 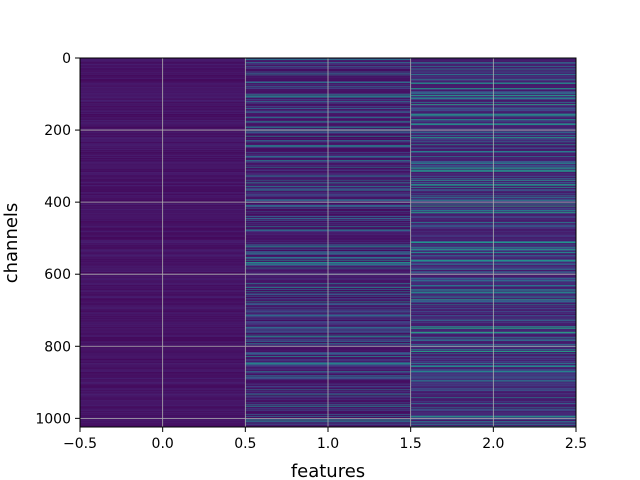 I want to click on x-tick-label: 1.5, so click(x=411, y=444).